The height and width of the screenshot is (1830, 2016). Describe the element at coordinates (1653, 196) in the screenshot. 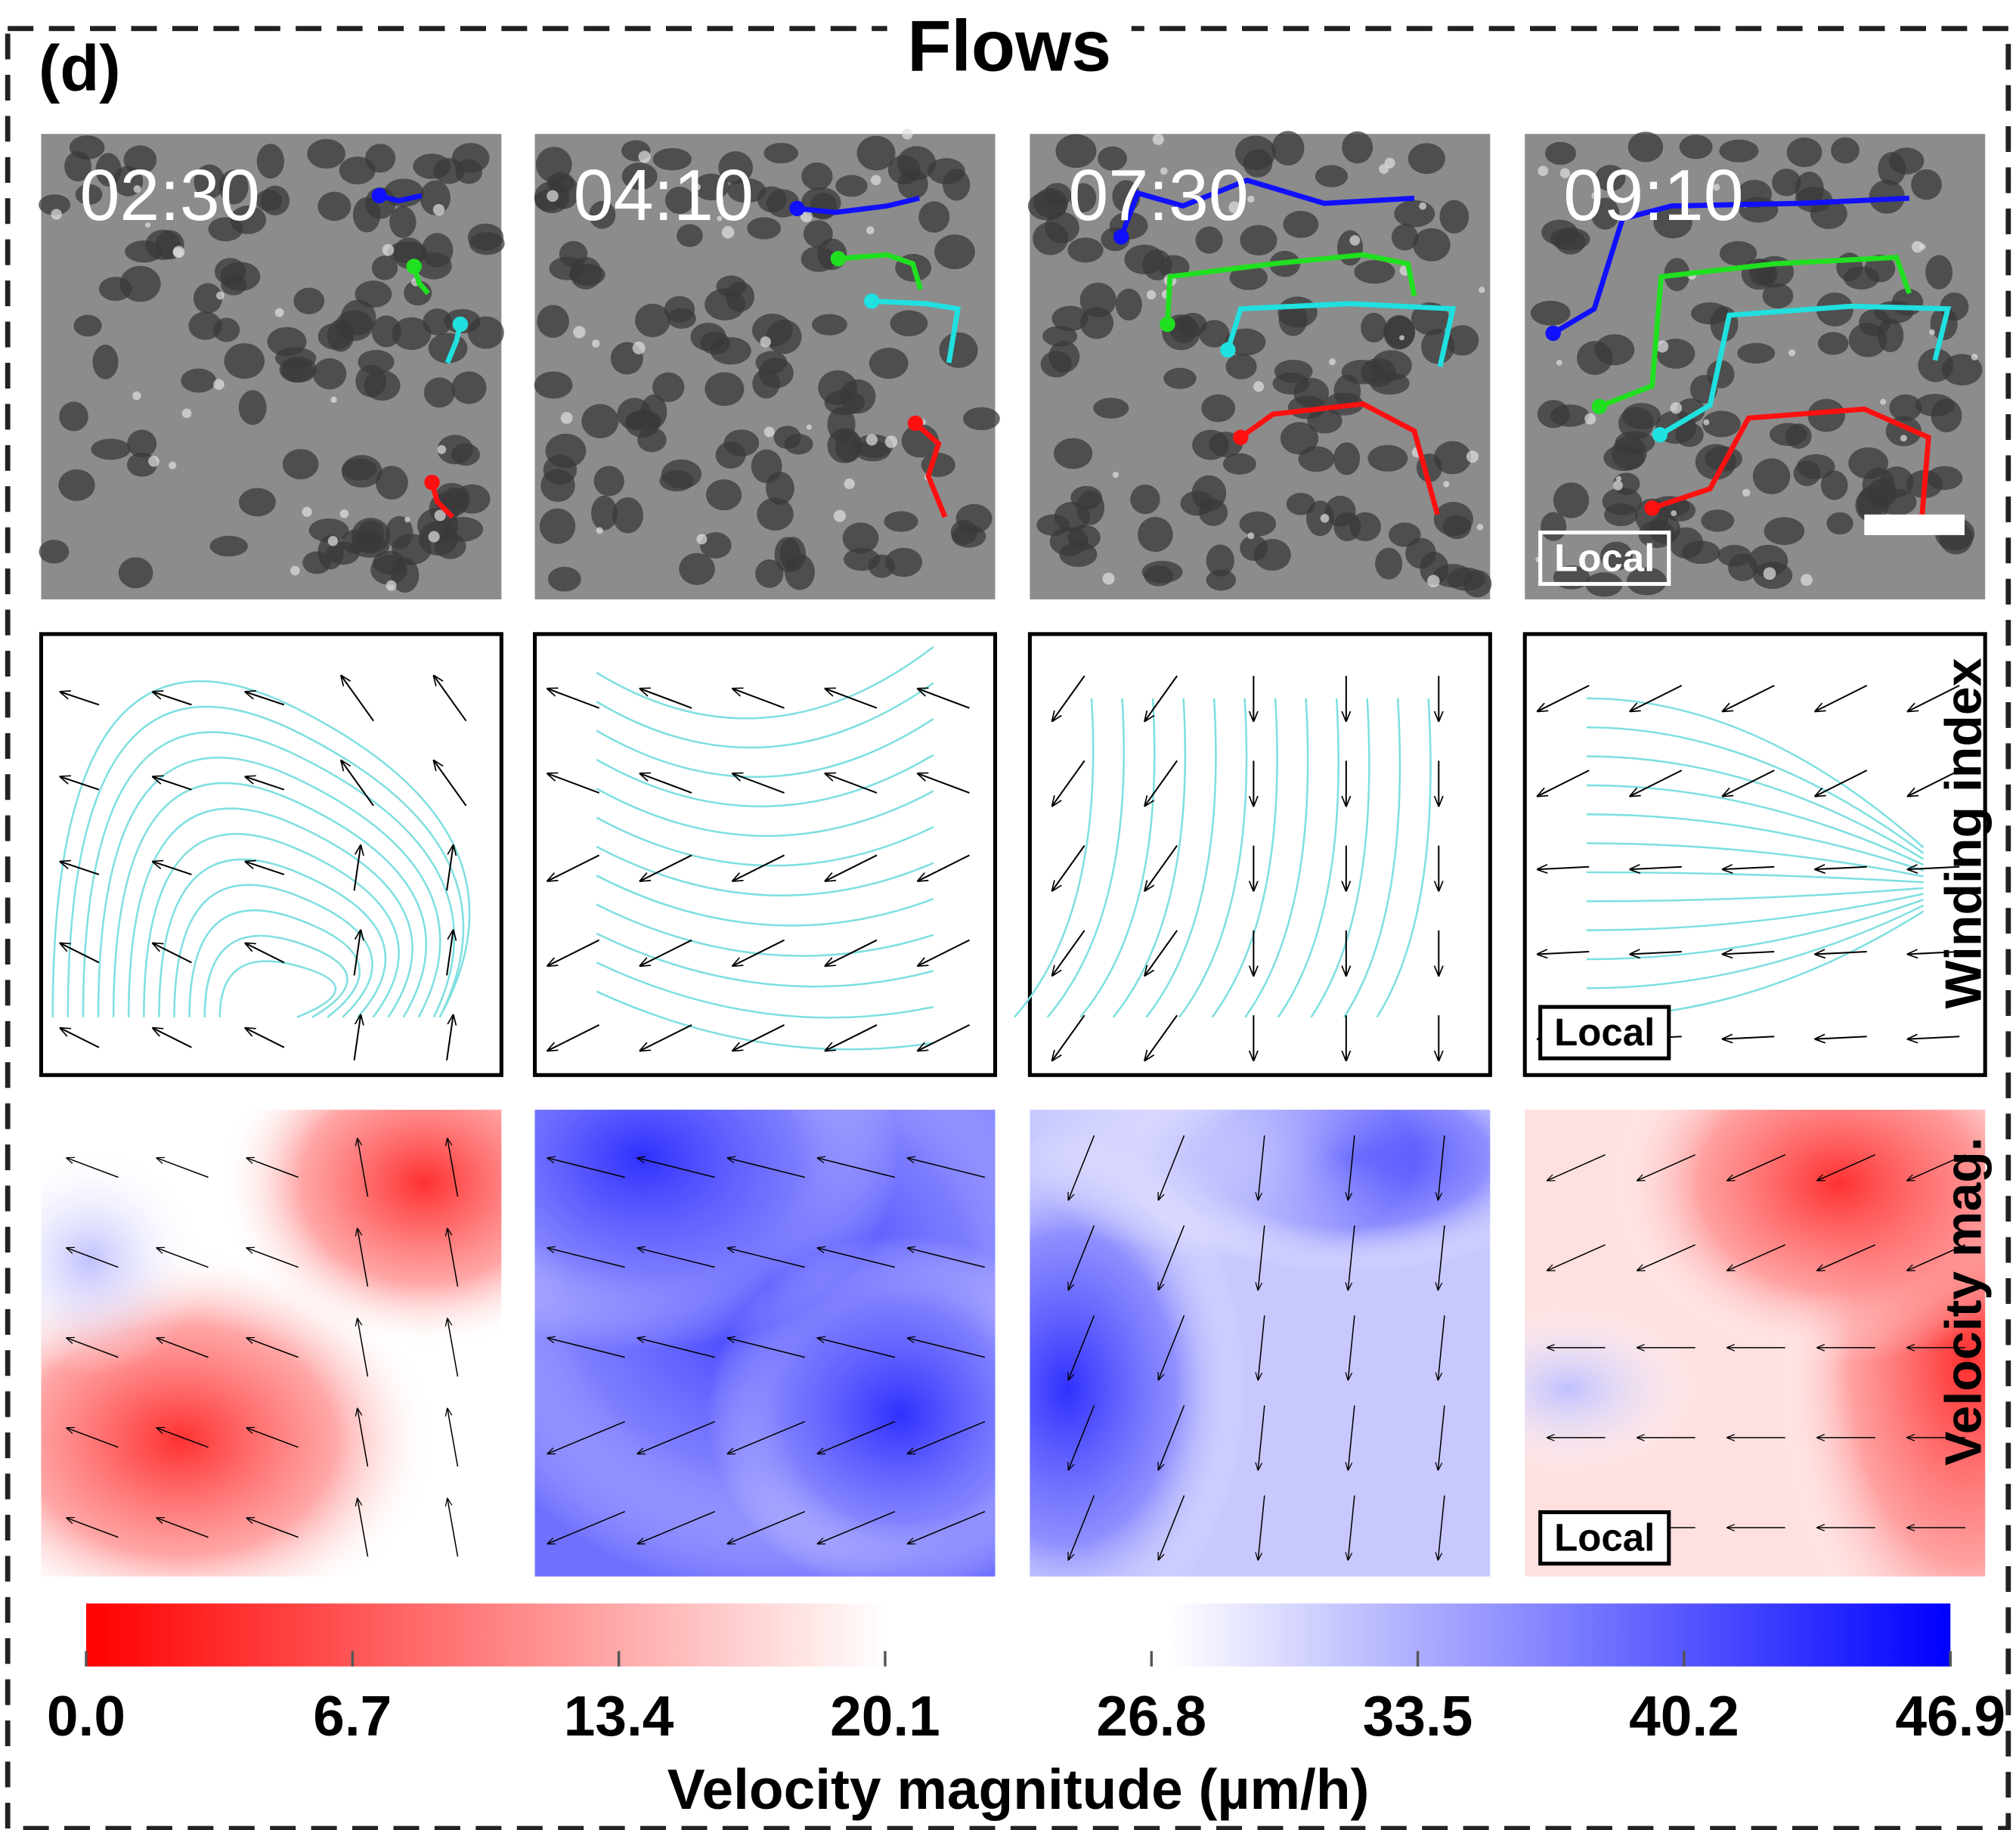

I see `timestamp: 09:10` at that location.